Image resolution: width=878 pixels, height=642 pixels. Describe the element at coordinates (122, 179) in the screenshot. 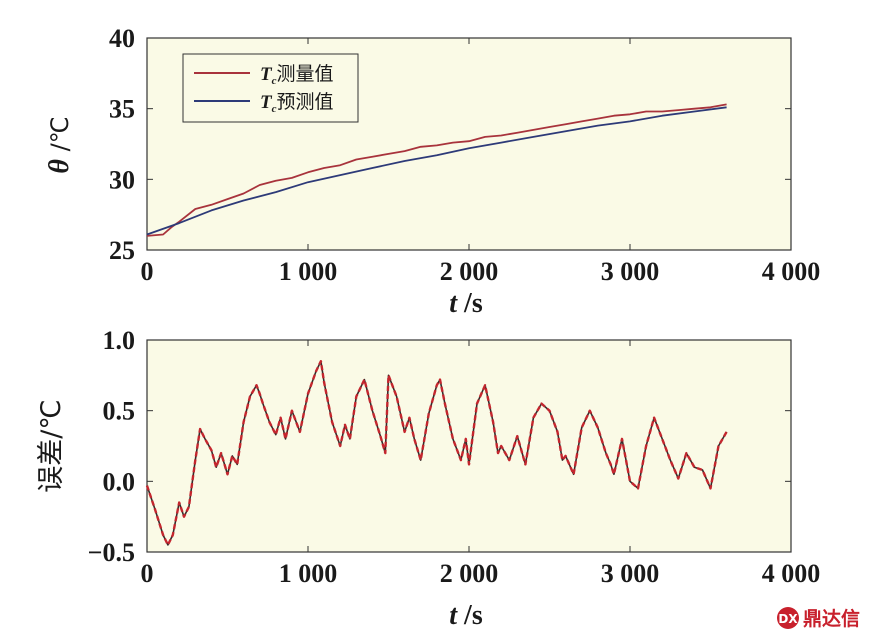

I see `top-y-tick-label: 30` at that location.